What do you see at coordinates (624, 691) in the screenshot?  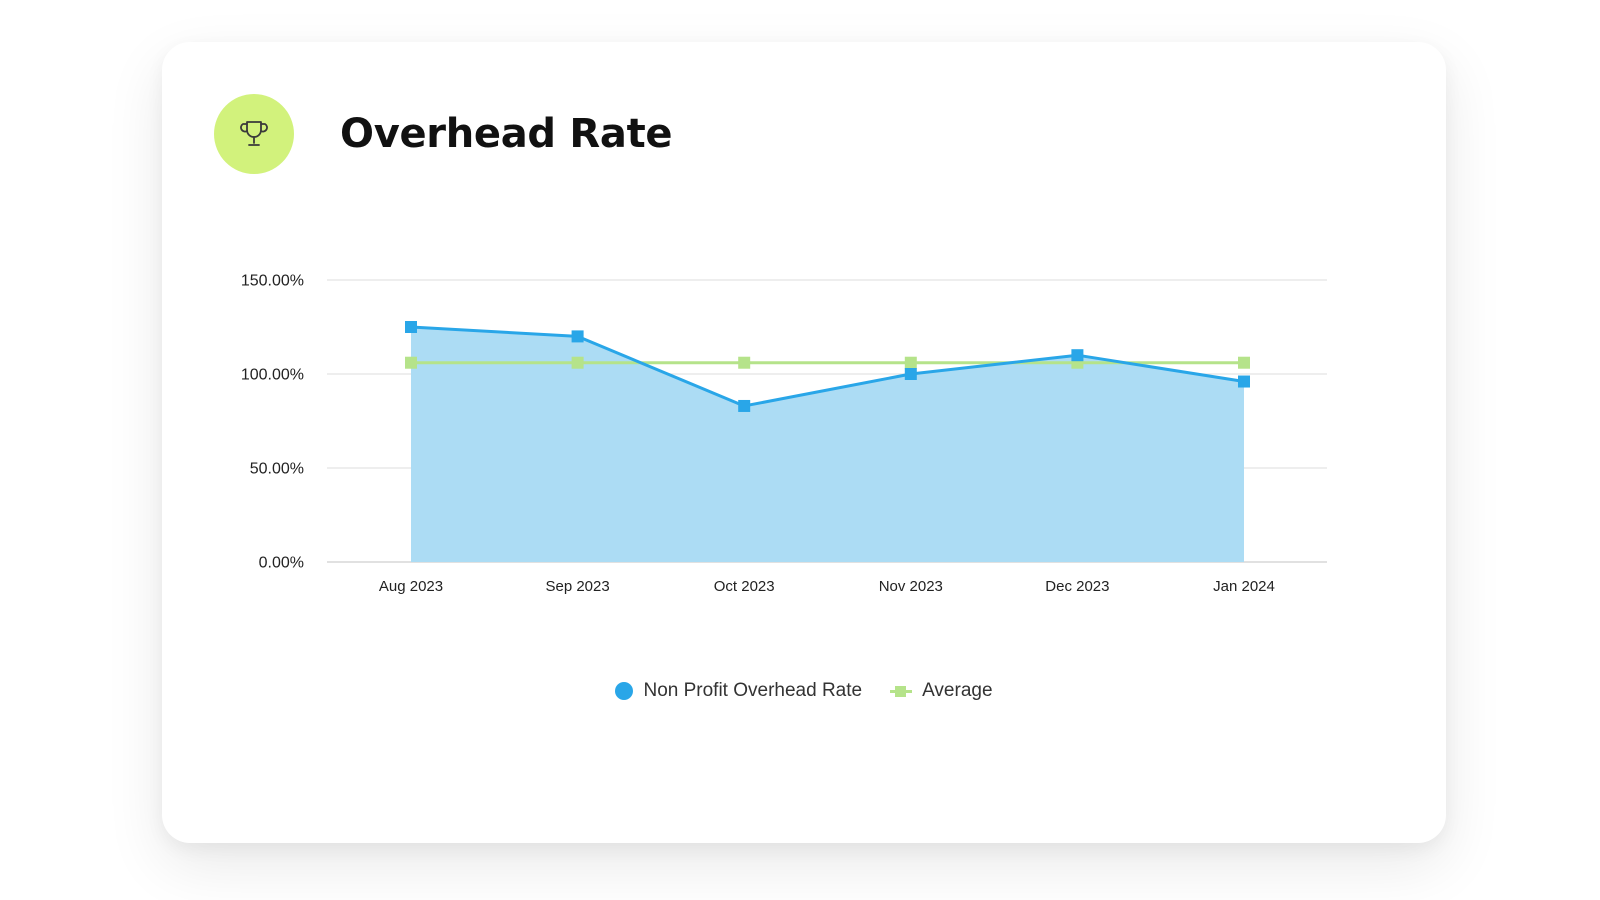 I see `legend-marker-overhead-rate` at bounding box center [624, 691].